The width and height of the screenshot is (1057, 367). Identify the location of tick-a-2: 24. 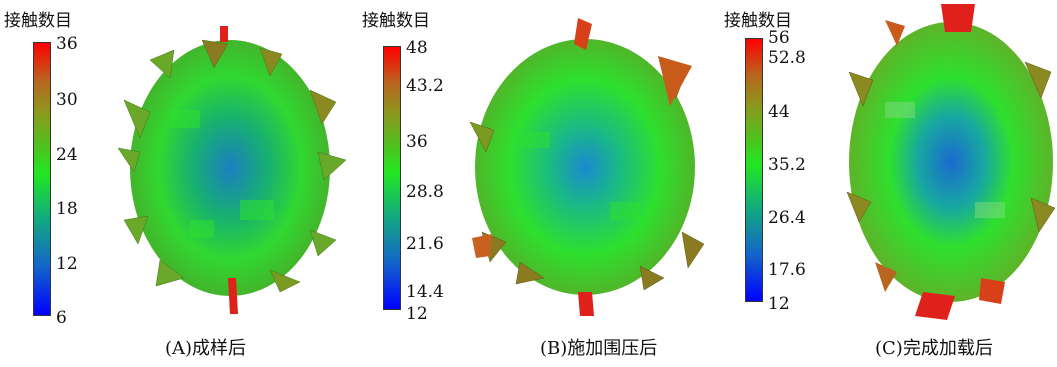
(67, 155).